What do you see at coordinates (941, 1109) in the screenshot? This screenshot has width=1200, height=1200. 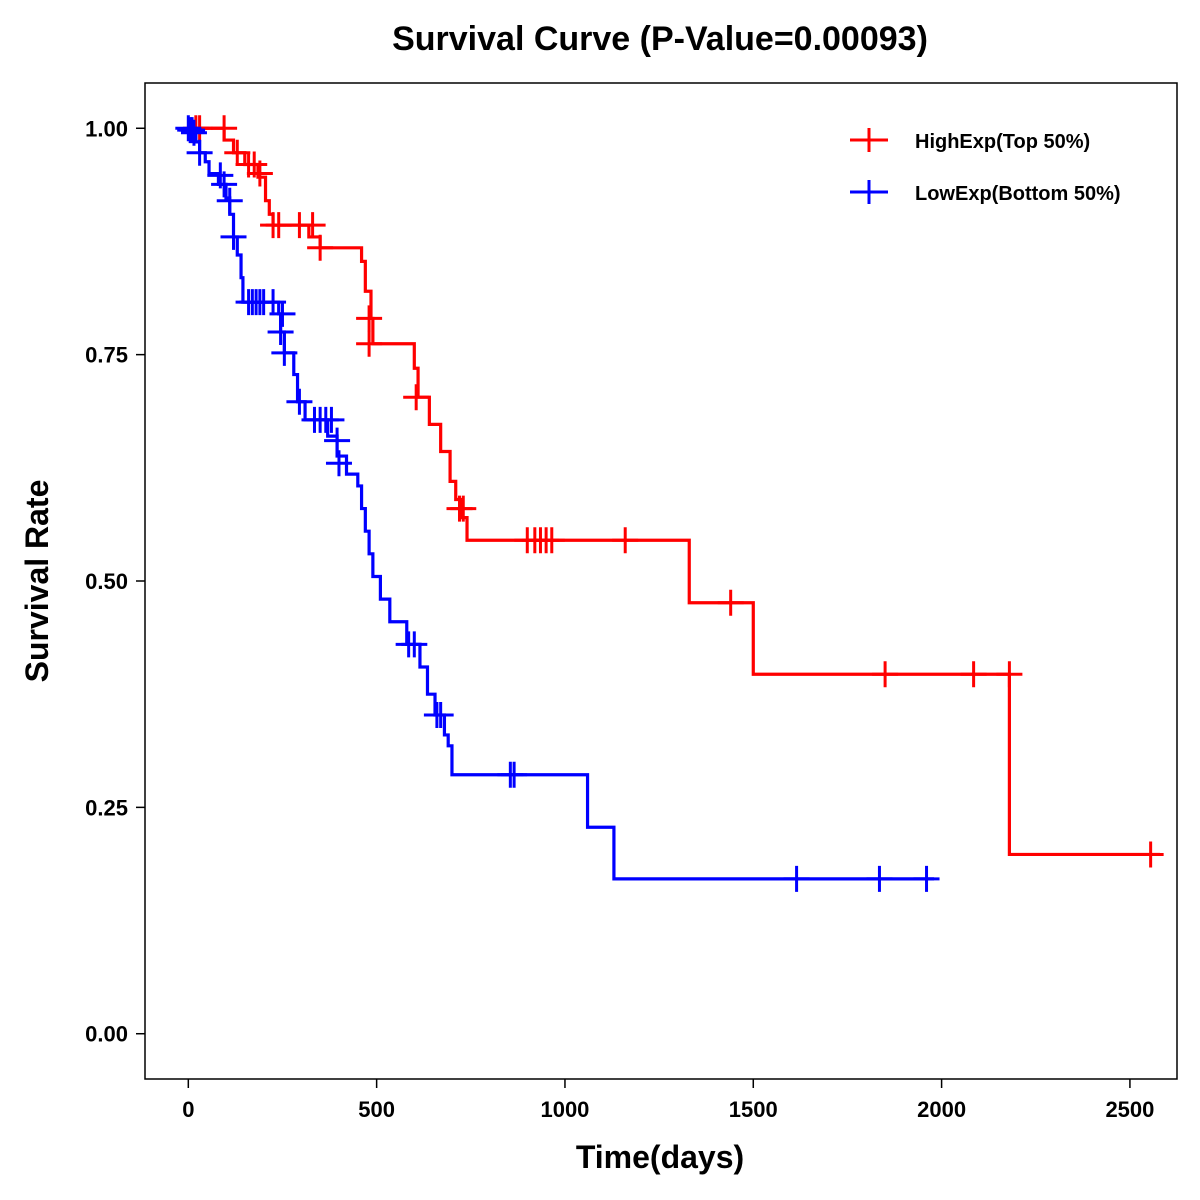 I see `x-tick-label: 2000` at bounding box center [941, 1109].